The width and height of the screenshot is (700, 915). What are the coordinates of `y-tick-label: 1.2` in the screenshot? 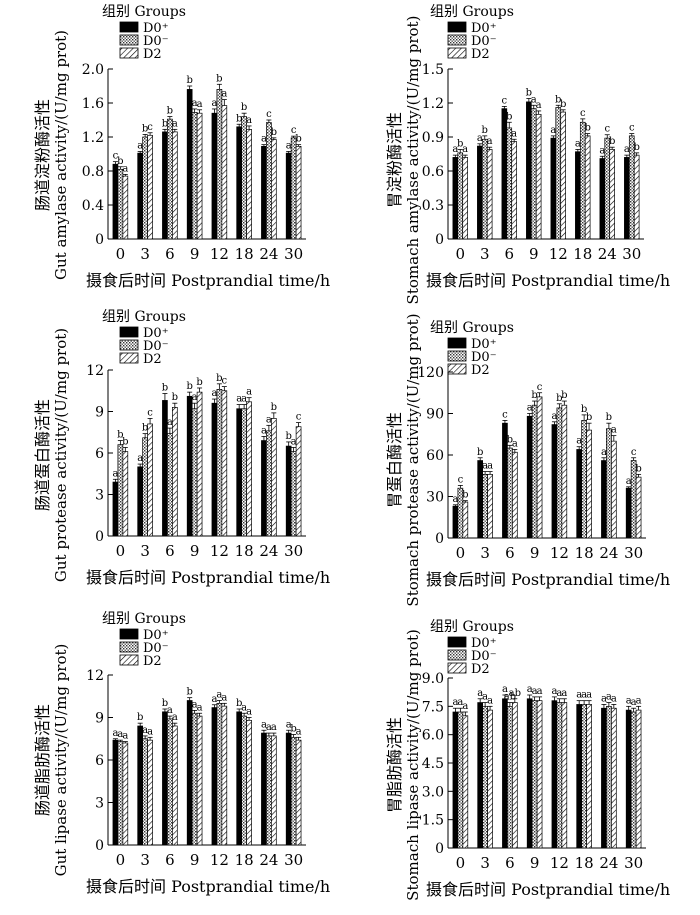 It's located at (93, 138).